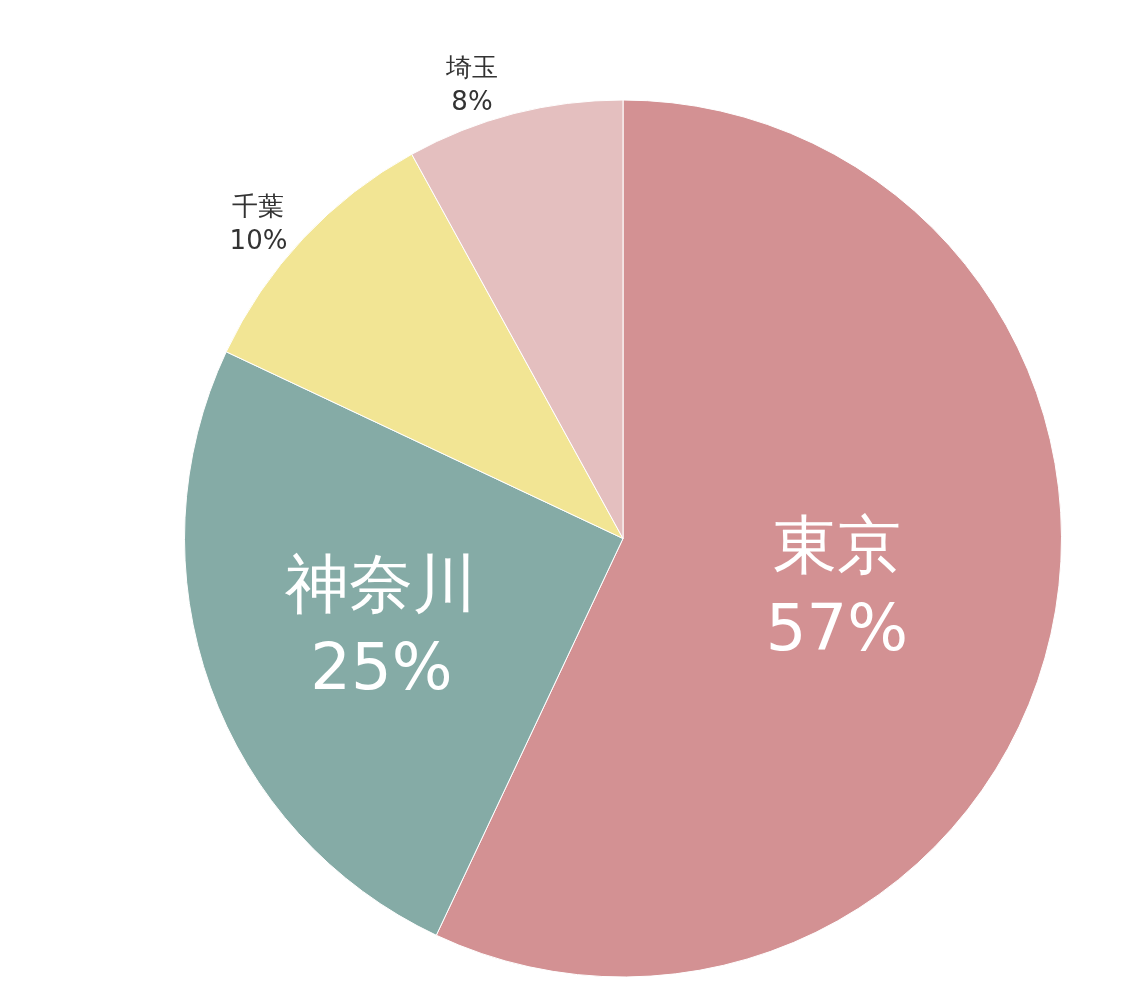  Describe the element at coordinates (381, 667) in the screenshot. I see `data-label: 25%` at that location.